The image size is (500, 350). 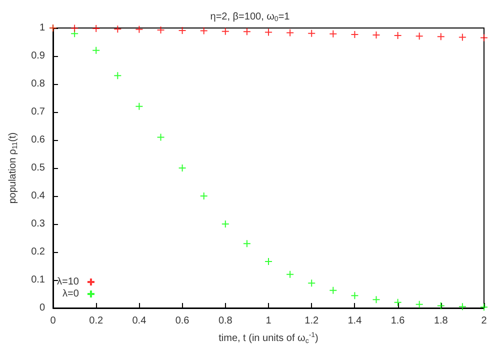 I want to click on x-tick-label: 0.4, so click(x=139, y=321).